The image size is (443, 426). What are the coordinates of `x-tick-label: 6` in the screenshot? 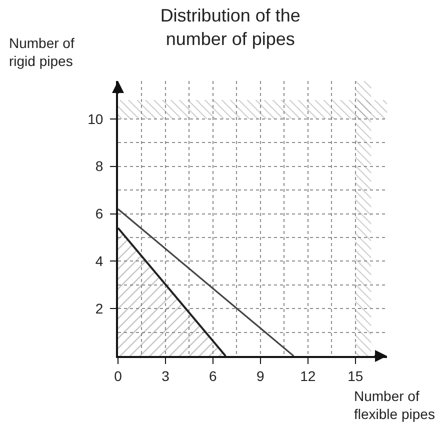 It's located at (213, 376).